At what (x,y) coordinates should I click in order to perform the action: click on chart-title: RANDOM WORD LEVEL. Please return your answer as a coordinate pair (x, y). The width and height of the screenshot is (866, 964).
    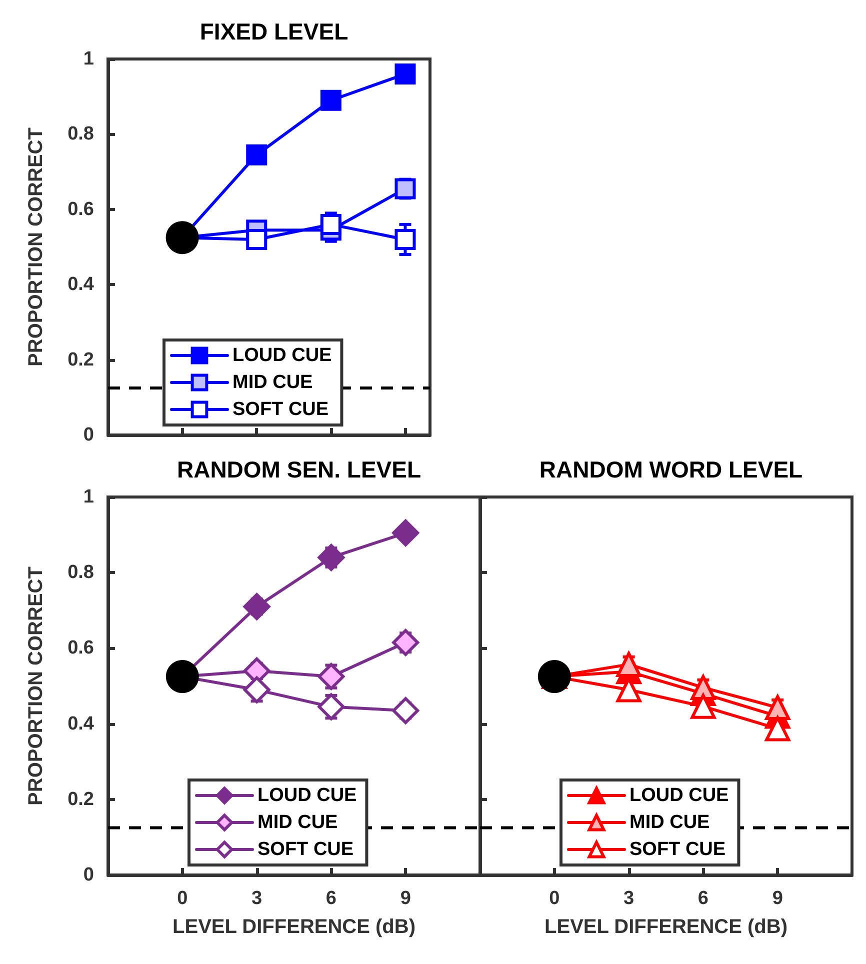
    Looking at the image, I should click on (671, 469).